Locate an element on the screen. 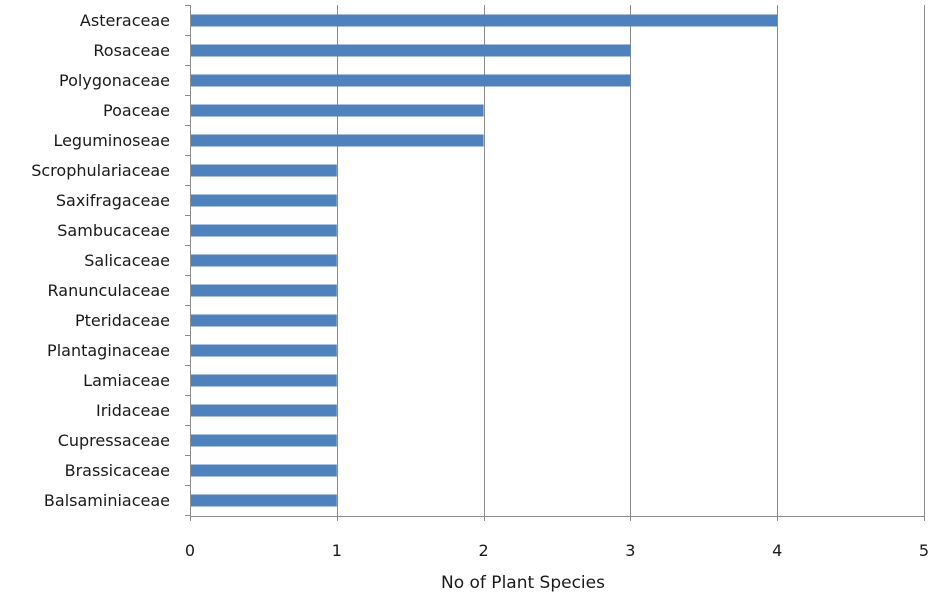  x-tick-label: 3 is located at coordinates (630, 550).